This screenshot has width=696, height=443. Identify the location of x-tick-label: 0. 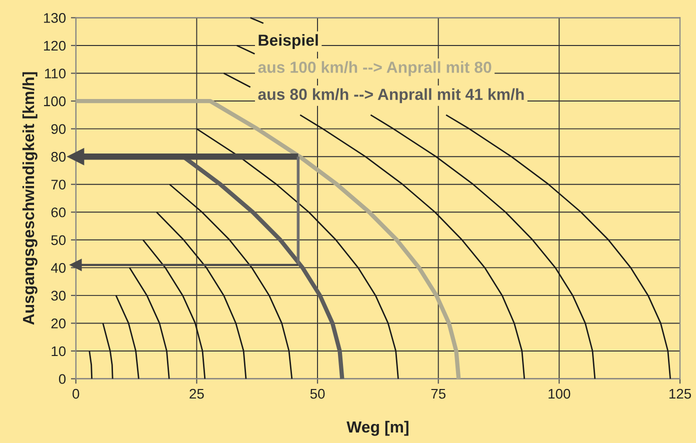
(76, 393).